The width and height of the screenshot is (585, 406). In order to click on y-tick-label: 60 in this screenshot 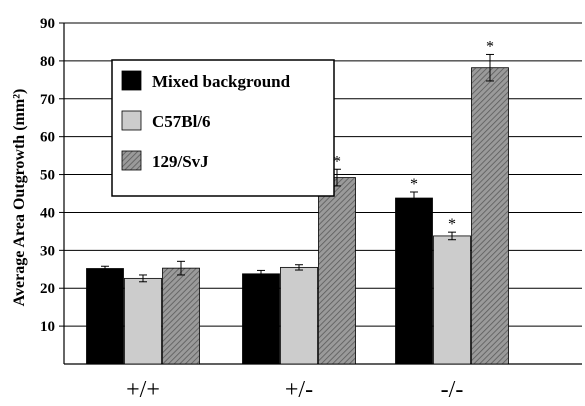, I will do `click(47, 138)`.